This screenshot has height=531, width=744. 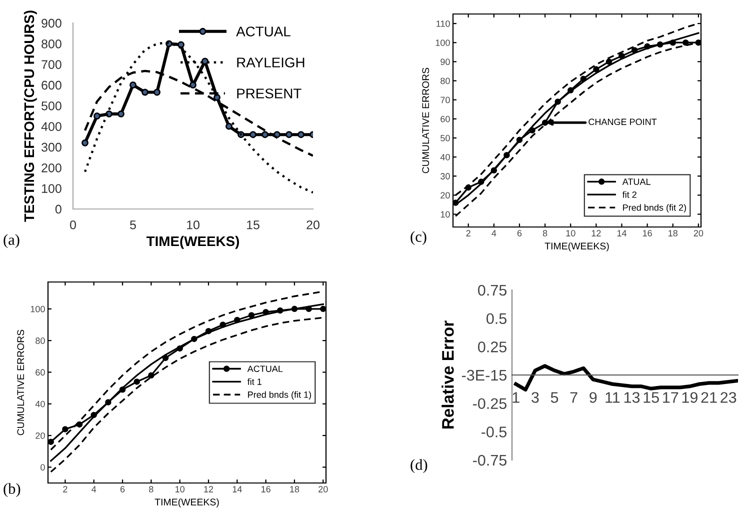 I want to click on x-tick-label: 23, so click(x=728, y=397).